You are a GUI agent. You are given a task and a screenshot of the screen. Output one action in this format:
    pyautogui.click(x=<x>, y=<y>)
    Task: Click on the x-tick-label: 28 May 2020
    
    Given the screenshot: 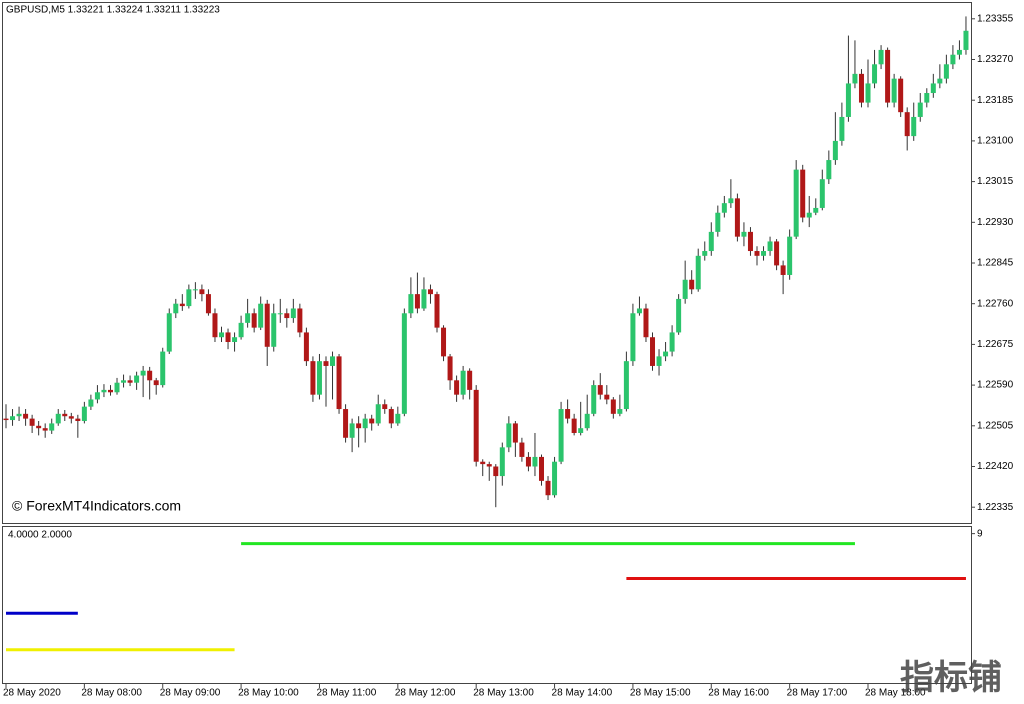 What is the action you would take?
    pyautogui.click(x=32, y=693)
    